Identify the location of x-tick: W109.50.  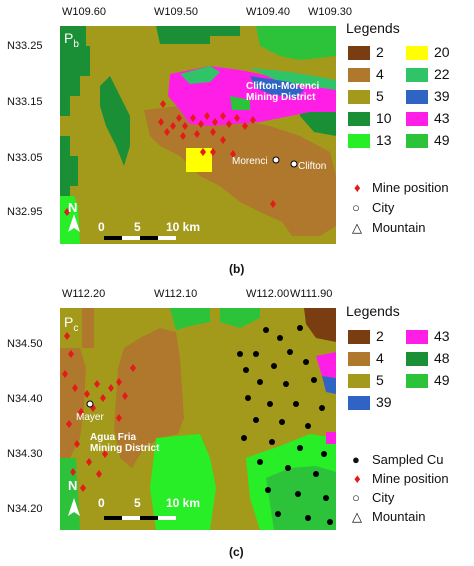
(176, 12).